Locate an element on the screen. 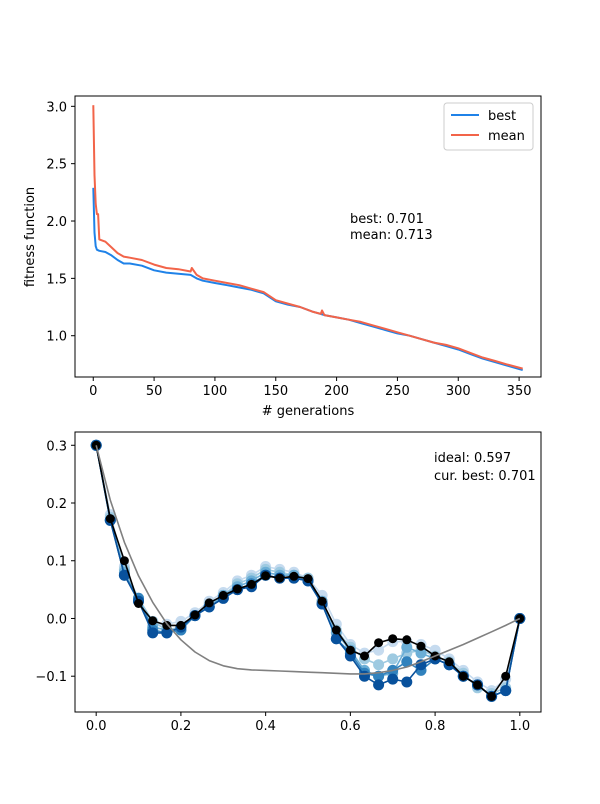  top-y-tick-label: 1.5 is located at coordinates (56, 279).